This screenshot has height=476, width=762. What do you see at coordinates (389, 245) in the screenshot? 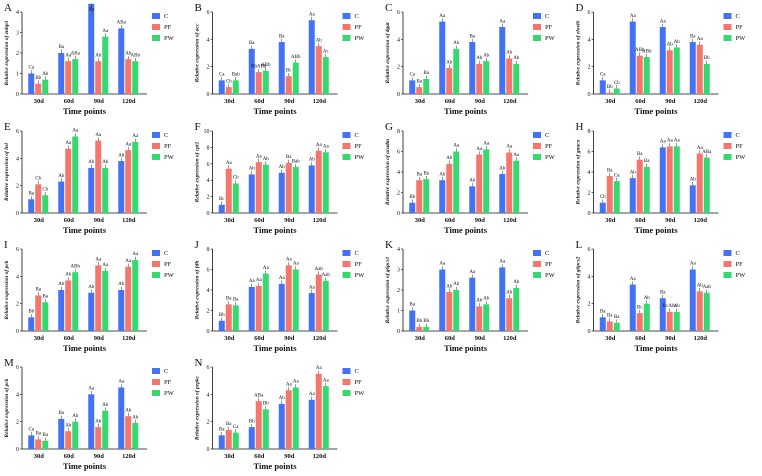
I see `panel-letter: K` at bounding box center [389, 245].